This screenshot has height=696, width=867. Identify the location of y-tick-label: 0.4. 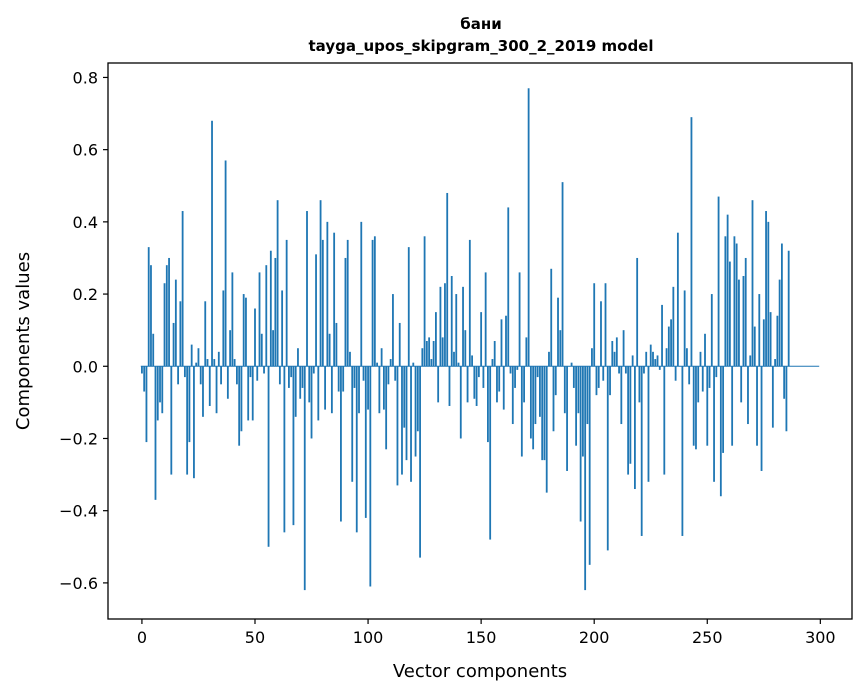
(85, 222).